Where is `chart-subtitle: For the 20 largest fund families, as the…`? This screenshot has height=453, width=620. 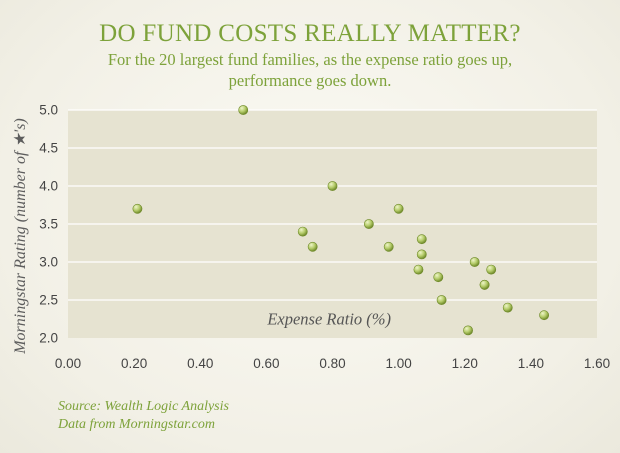
chart-subtitle: For the 20 largest fund families, as the… is located at coordinates (310, 70).